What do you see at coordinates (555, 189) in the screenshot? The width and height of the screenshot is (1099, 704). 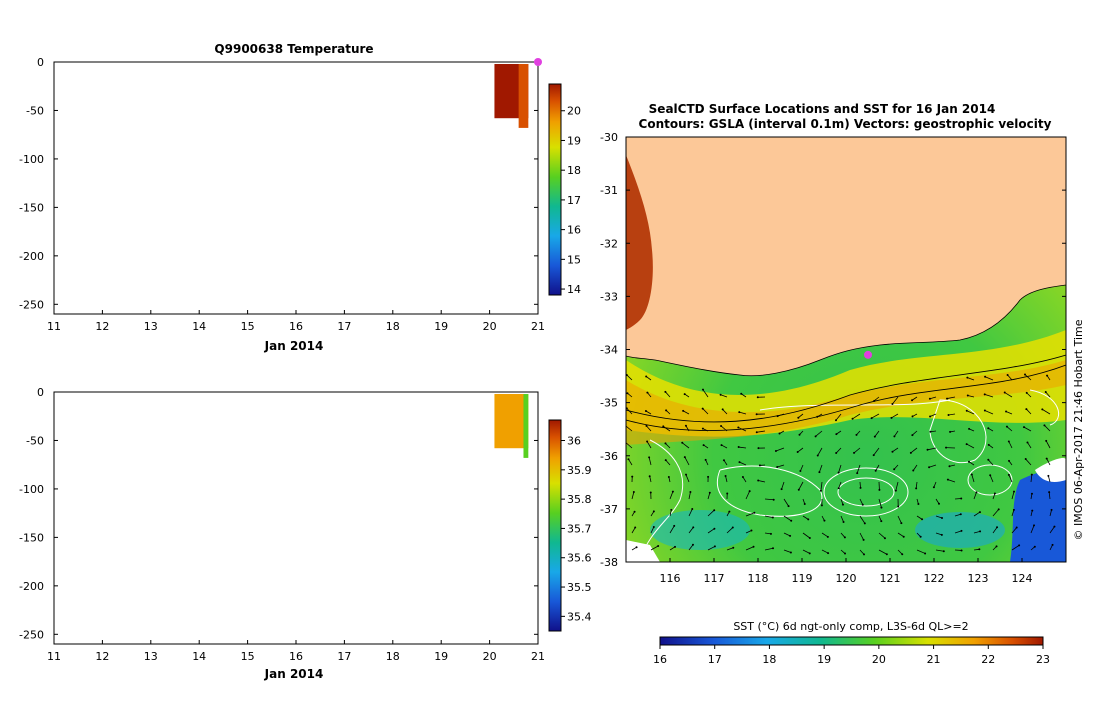 I see `temperature-colorbar` at bounding box center [555, 189].